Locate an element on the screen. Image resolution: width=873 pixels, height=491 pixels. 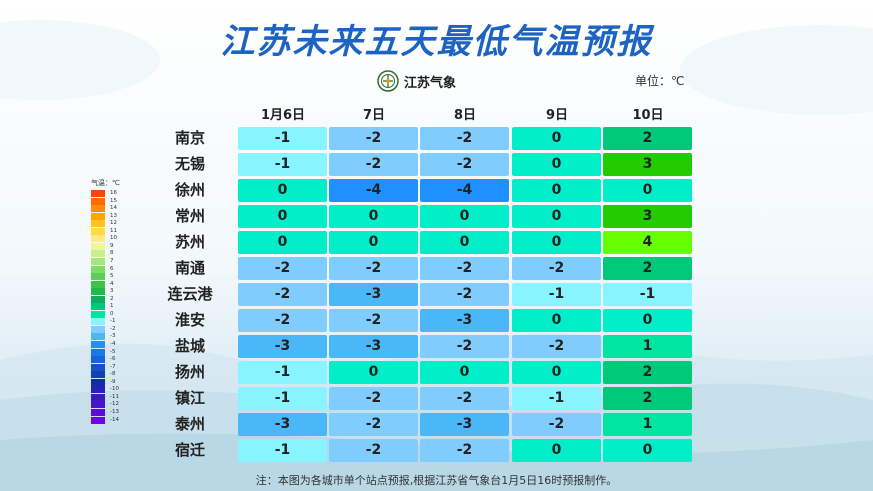
row-header: 淮安 is located at coordinates (189, 320).